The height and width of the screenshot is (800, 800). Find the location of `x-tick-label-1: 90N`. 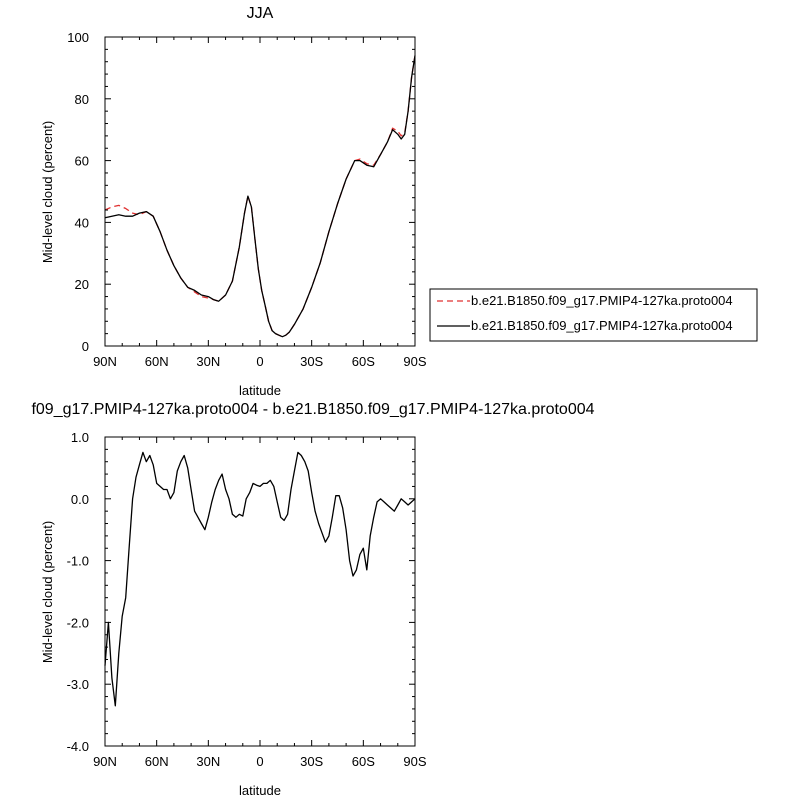

x-tick-label-1: 90N is located at coordinates (105, 761).